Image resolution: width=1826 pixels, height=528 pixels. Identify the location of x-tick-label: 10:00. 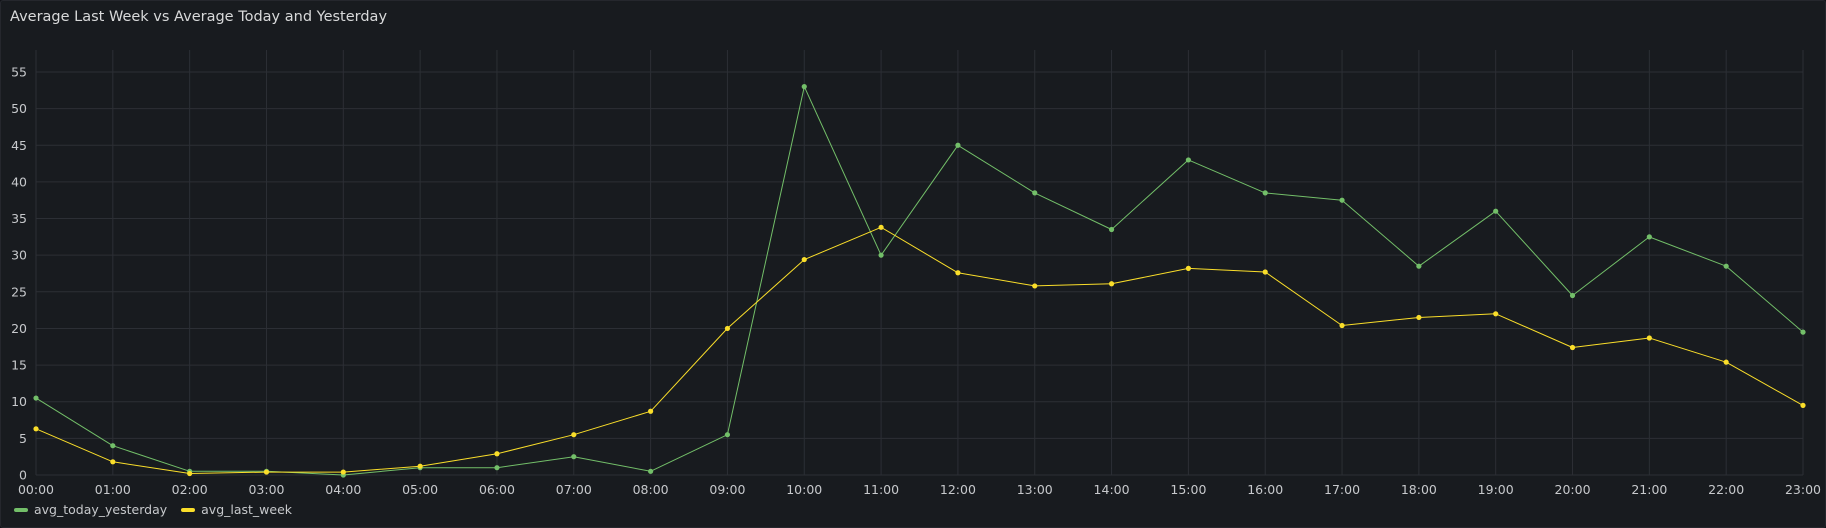
(804, 489).